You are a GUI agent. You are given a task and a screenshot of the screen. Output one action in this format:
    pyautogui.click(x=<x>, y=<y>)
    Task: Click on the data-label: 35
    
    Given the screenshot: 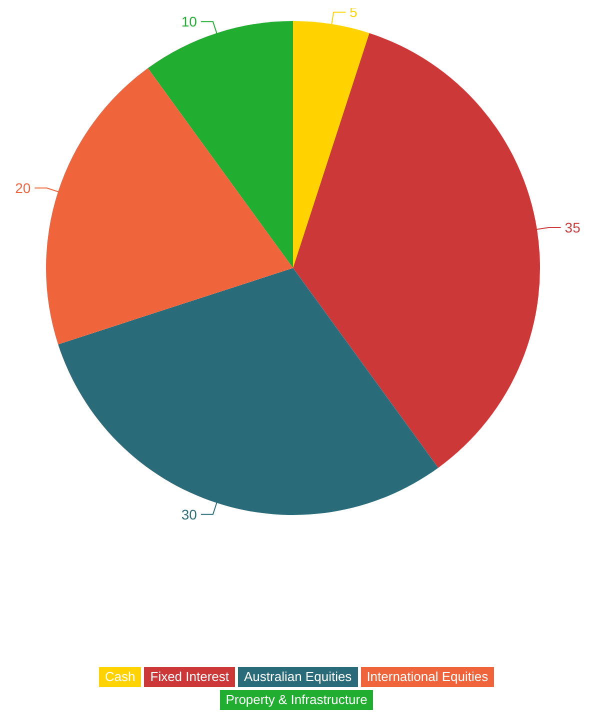 What is the action you would take?
    pyautogui.click(x=572, y=227)
    